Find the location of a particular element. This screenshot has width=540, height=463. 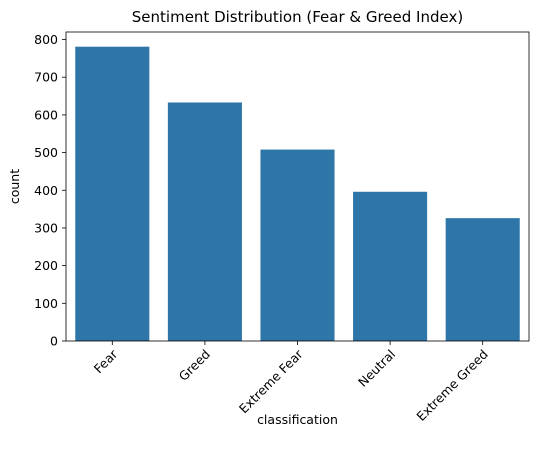

y-axis-label: count is located at coordinates (14, 186).